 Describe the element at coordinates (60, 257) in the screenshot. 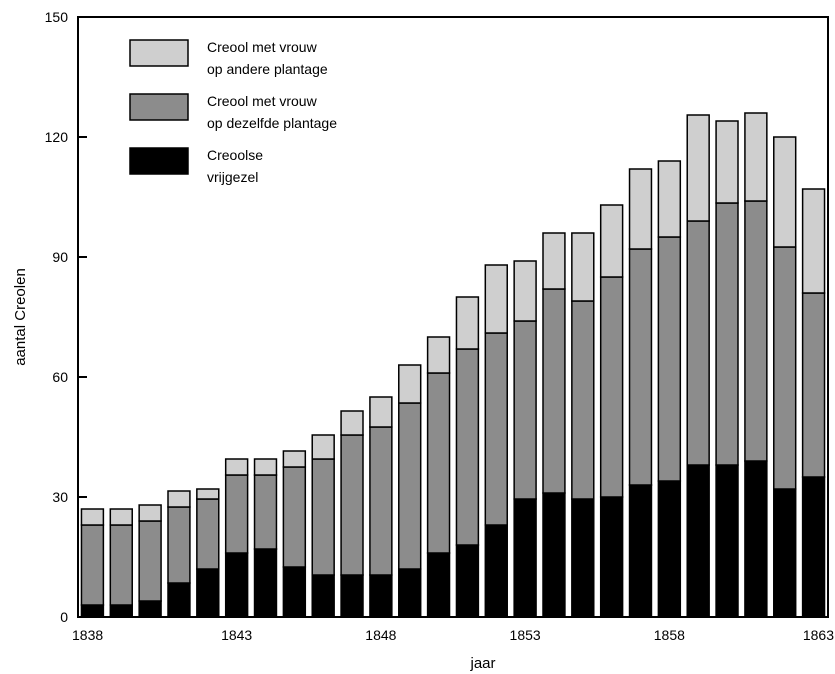

I see `y-tick-label: 90` at that location.